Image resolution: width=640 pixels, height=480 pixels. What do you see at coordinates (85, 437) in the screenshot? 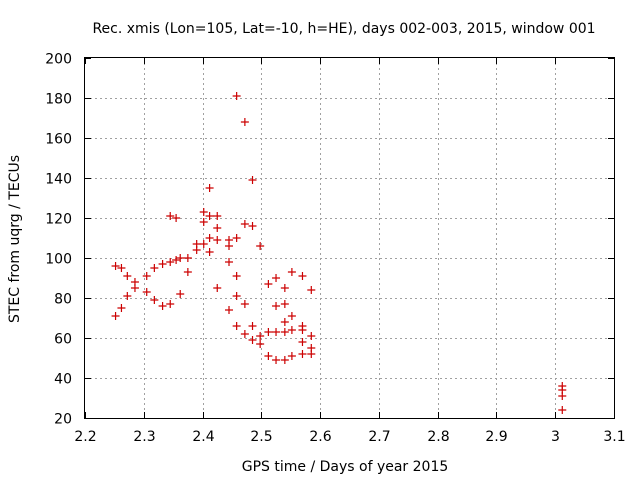
I see `x-tick-label: 2.2` at bounding box center [85, 437].